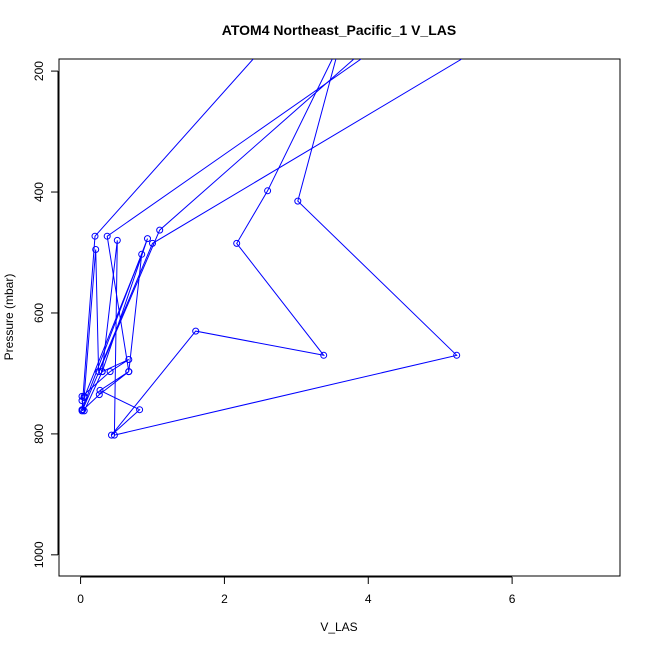  Describe the element at coordinates (39, 313) in the screenshot. I see `y-tick-label: 600` at that location.